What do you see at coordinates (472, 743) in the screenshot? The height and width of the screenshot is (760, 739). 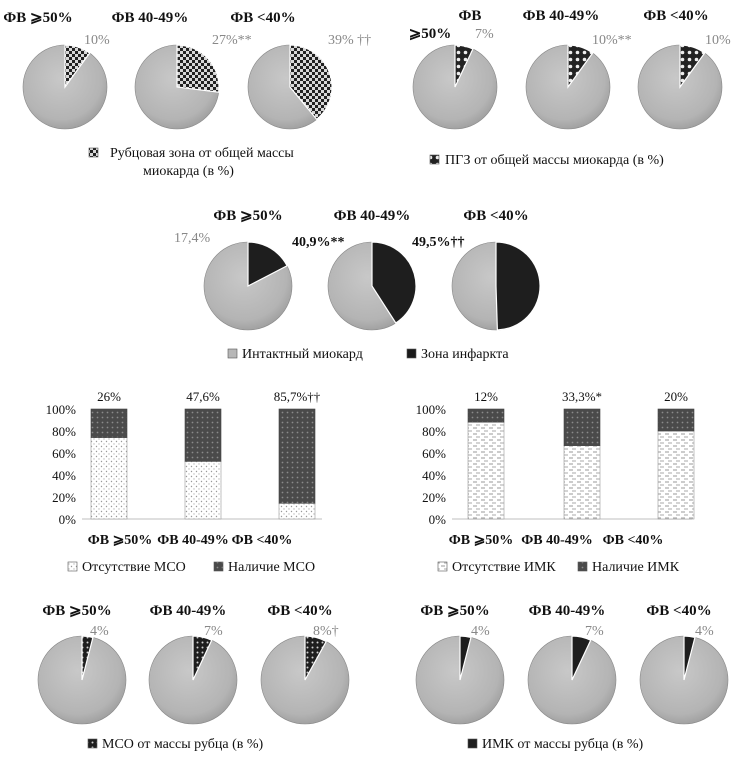 I see `legend-imk-share-icon` at bounding box center [472, 743].